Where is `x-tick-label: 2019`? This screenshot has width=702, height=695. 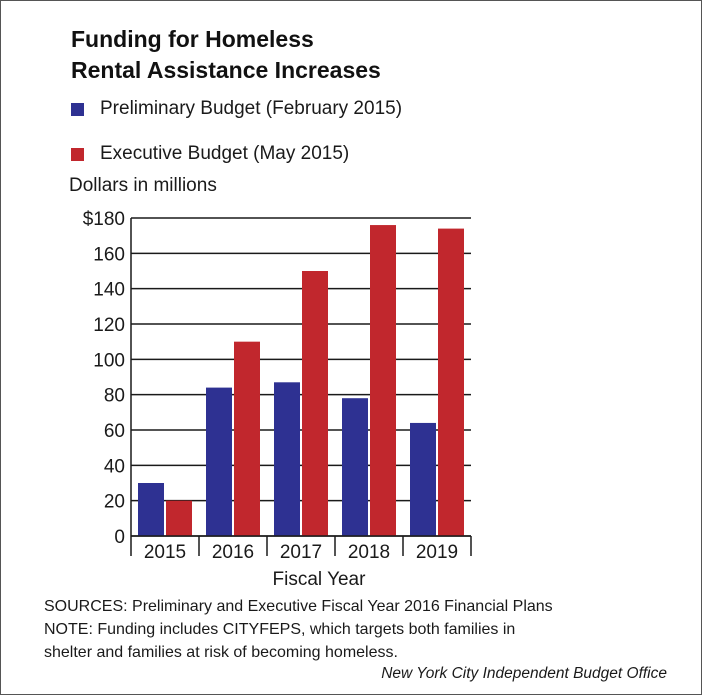 x-tick-label: 2019 is located at coordinates (437, 552).